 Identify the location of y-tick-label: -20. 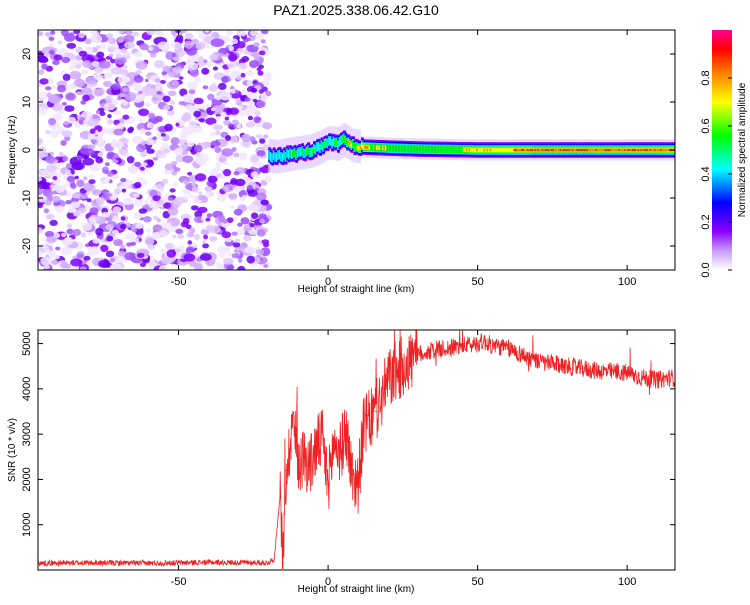
(27, 246).